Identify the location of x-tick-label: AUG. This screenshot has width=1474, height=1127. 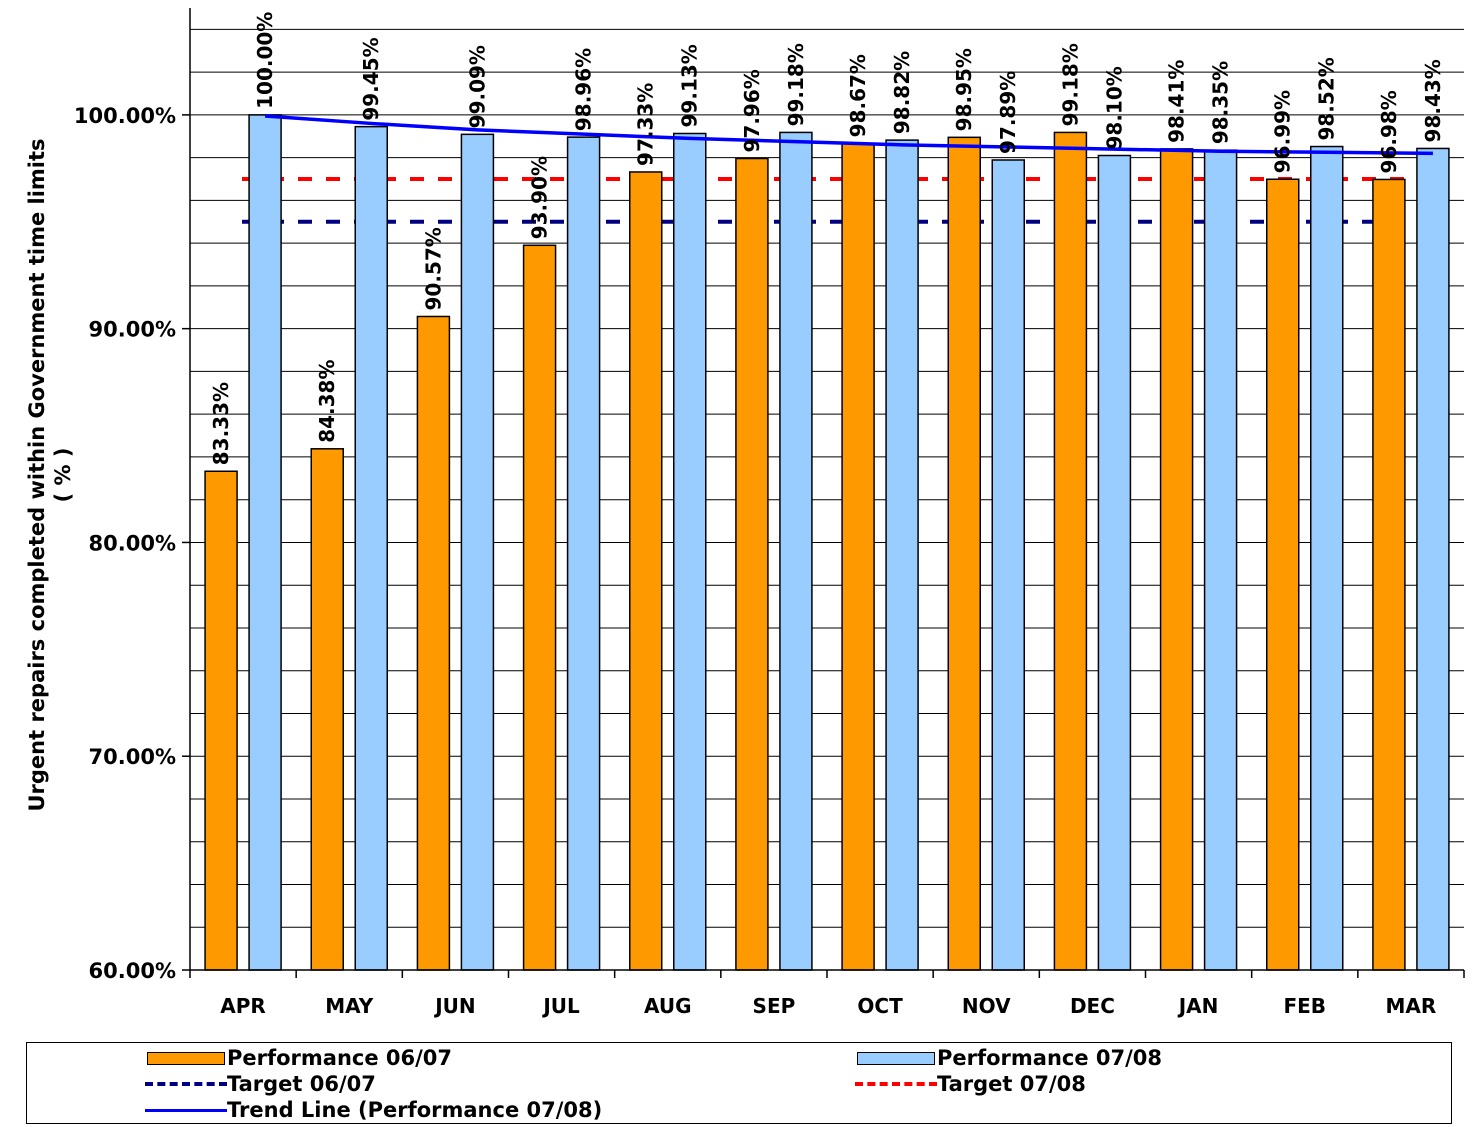
(668, 1006).